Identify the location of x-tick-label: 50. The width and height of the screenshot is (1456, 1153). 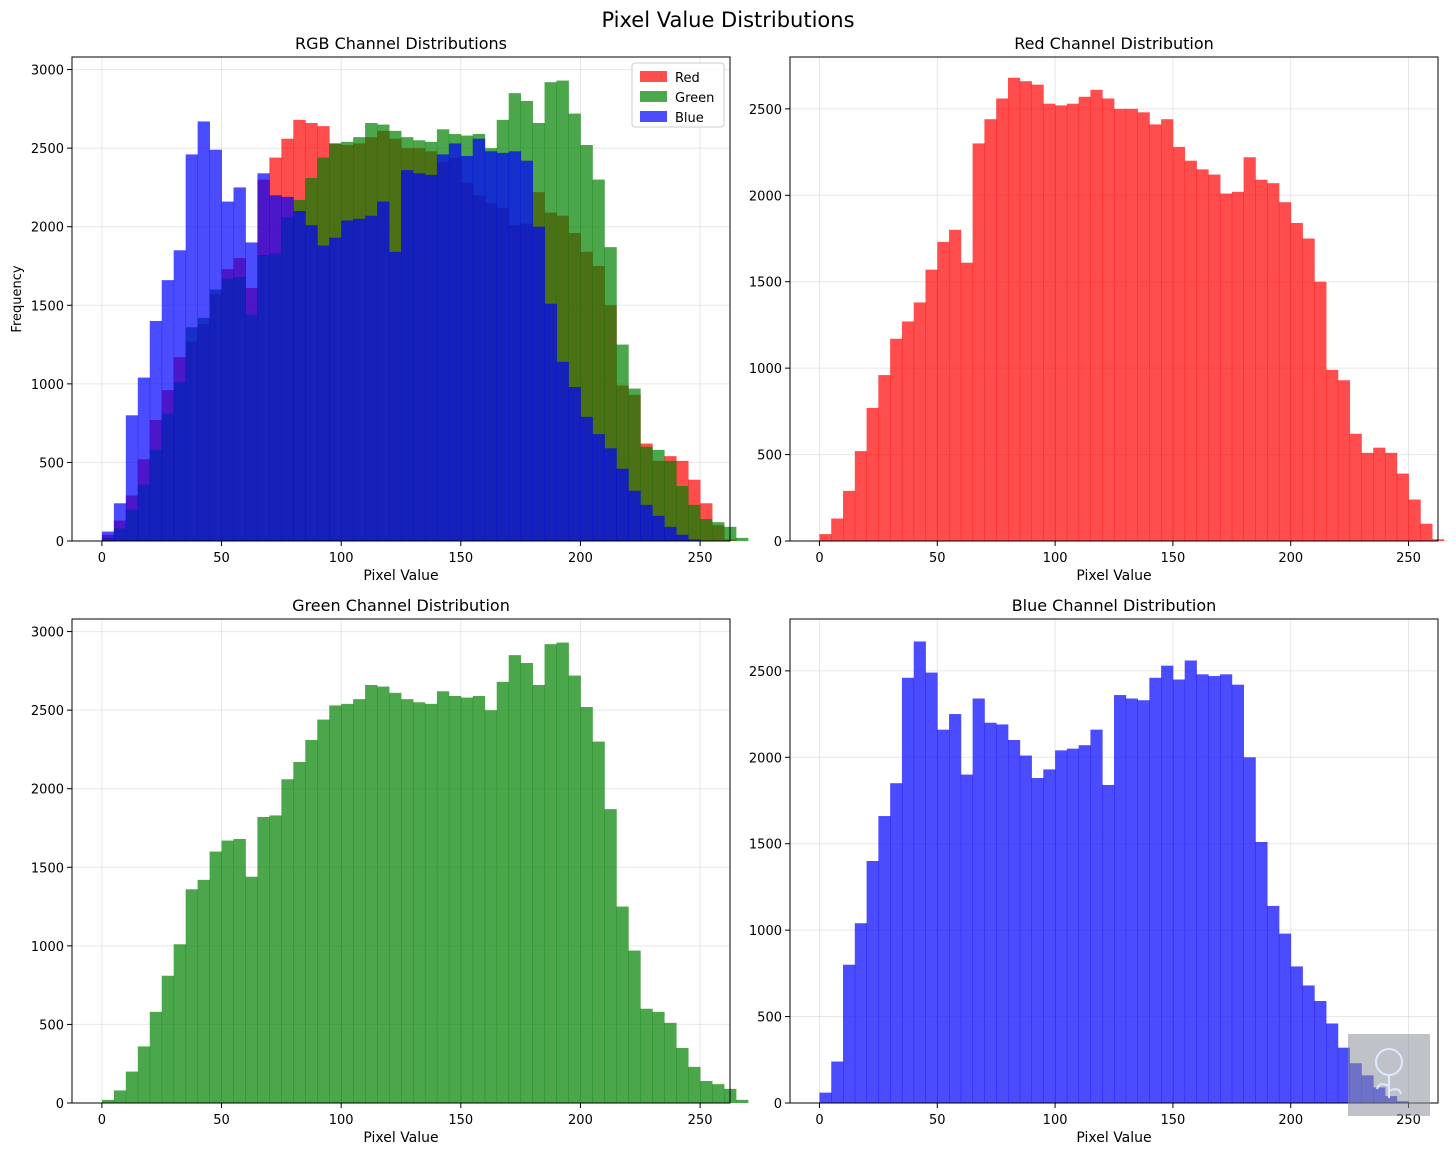
(221, 558).